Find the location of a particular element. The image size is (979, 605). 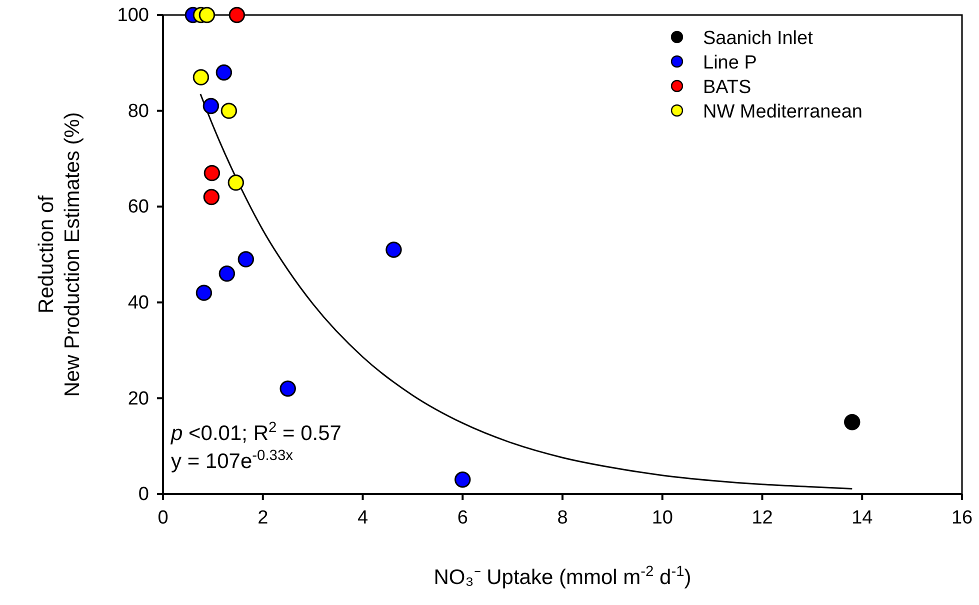

legend-label: Line P is located at coordinates (730, 63).